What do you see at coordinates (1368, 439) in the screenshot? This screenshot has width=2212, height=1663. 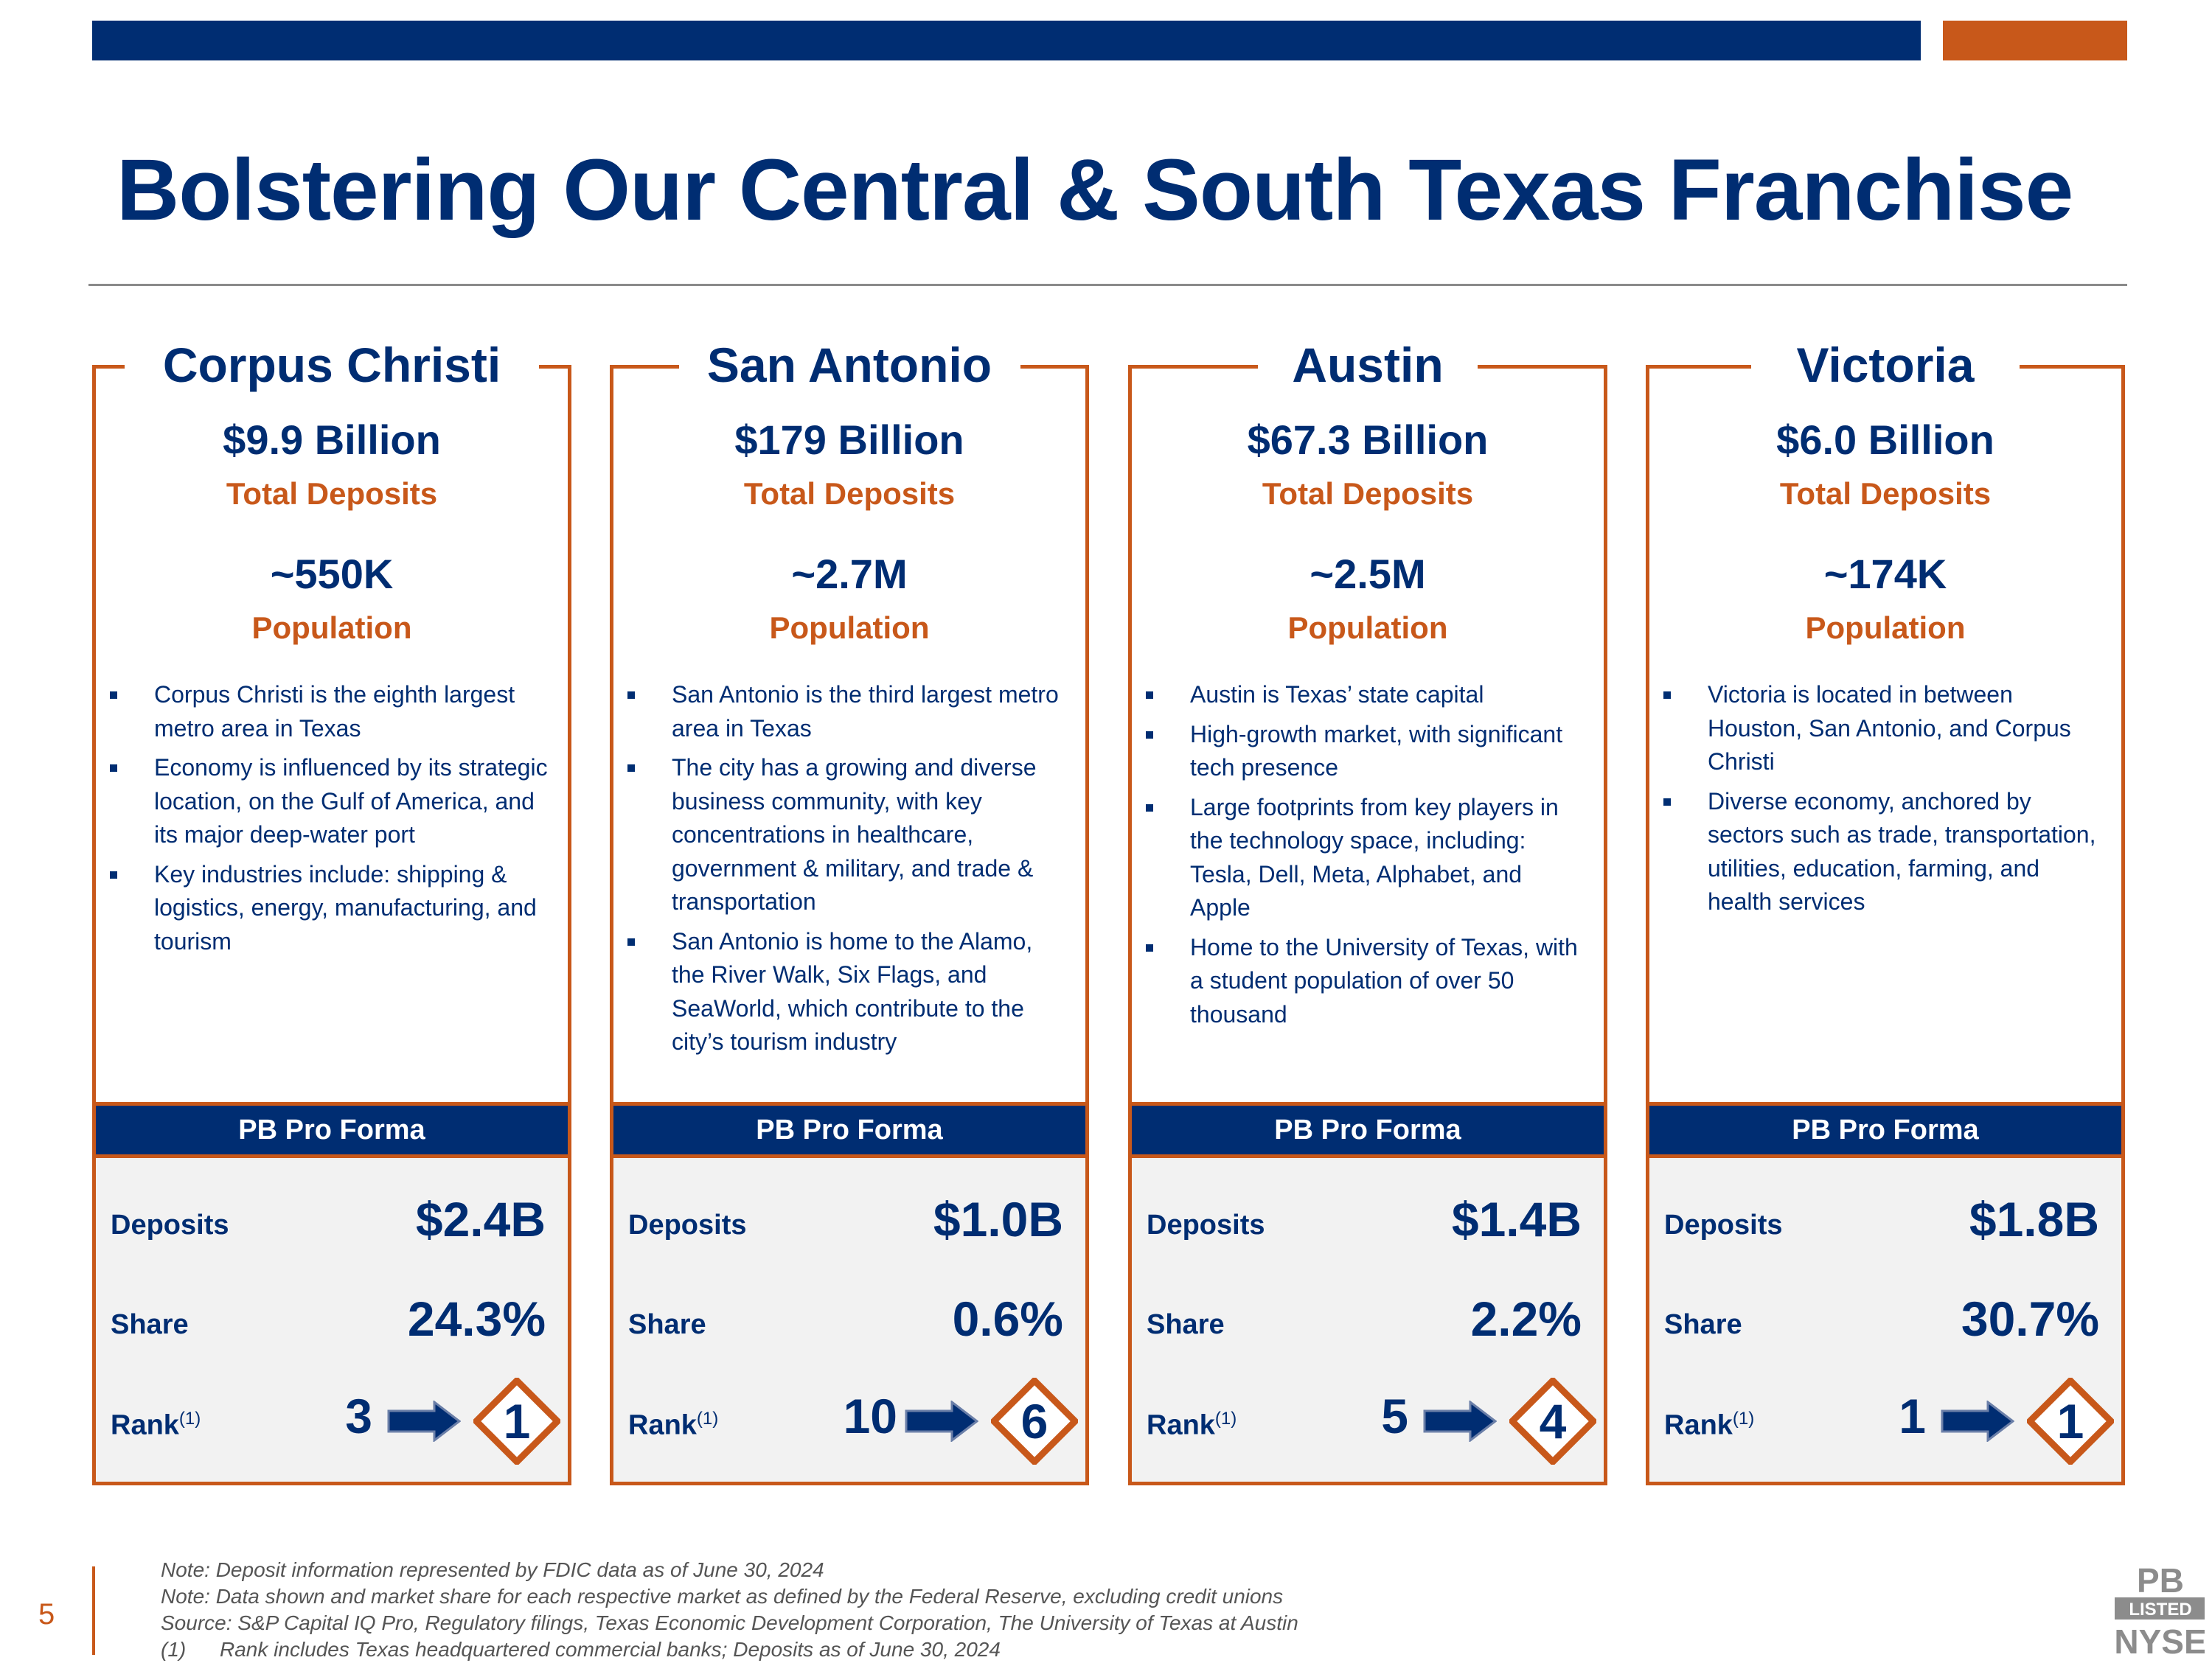 I see `total-deposits-value: $67.3 Billion` at bounding box center [1368, 439].